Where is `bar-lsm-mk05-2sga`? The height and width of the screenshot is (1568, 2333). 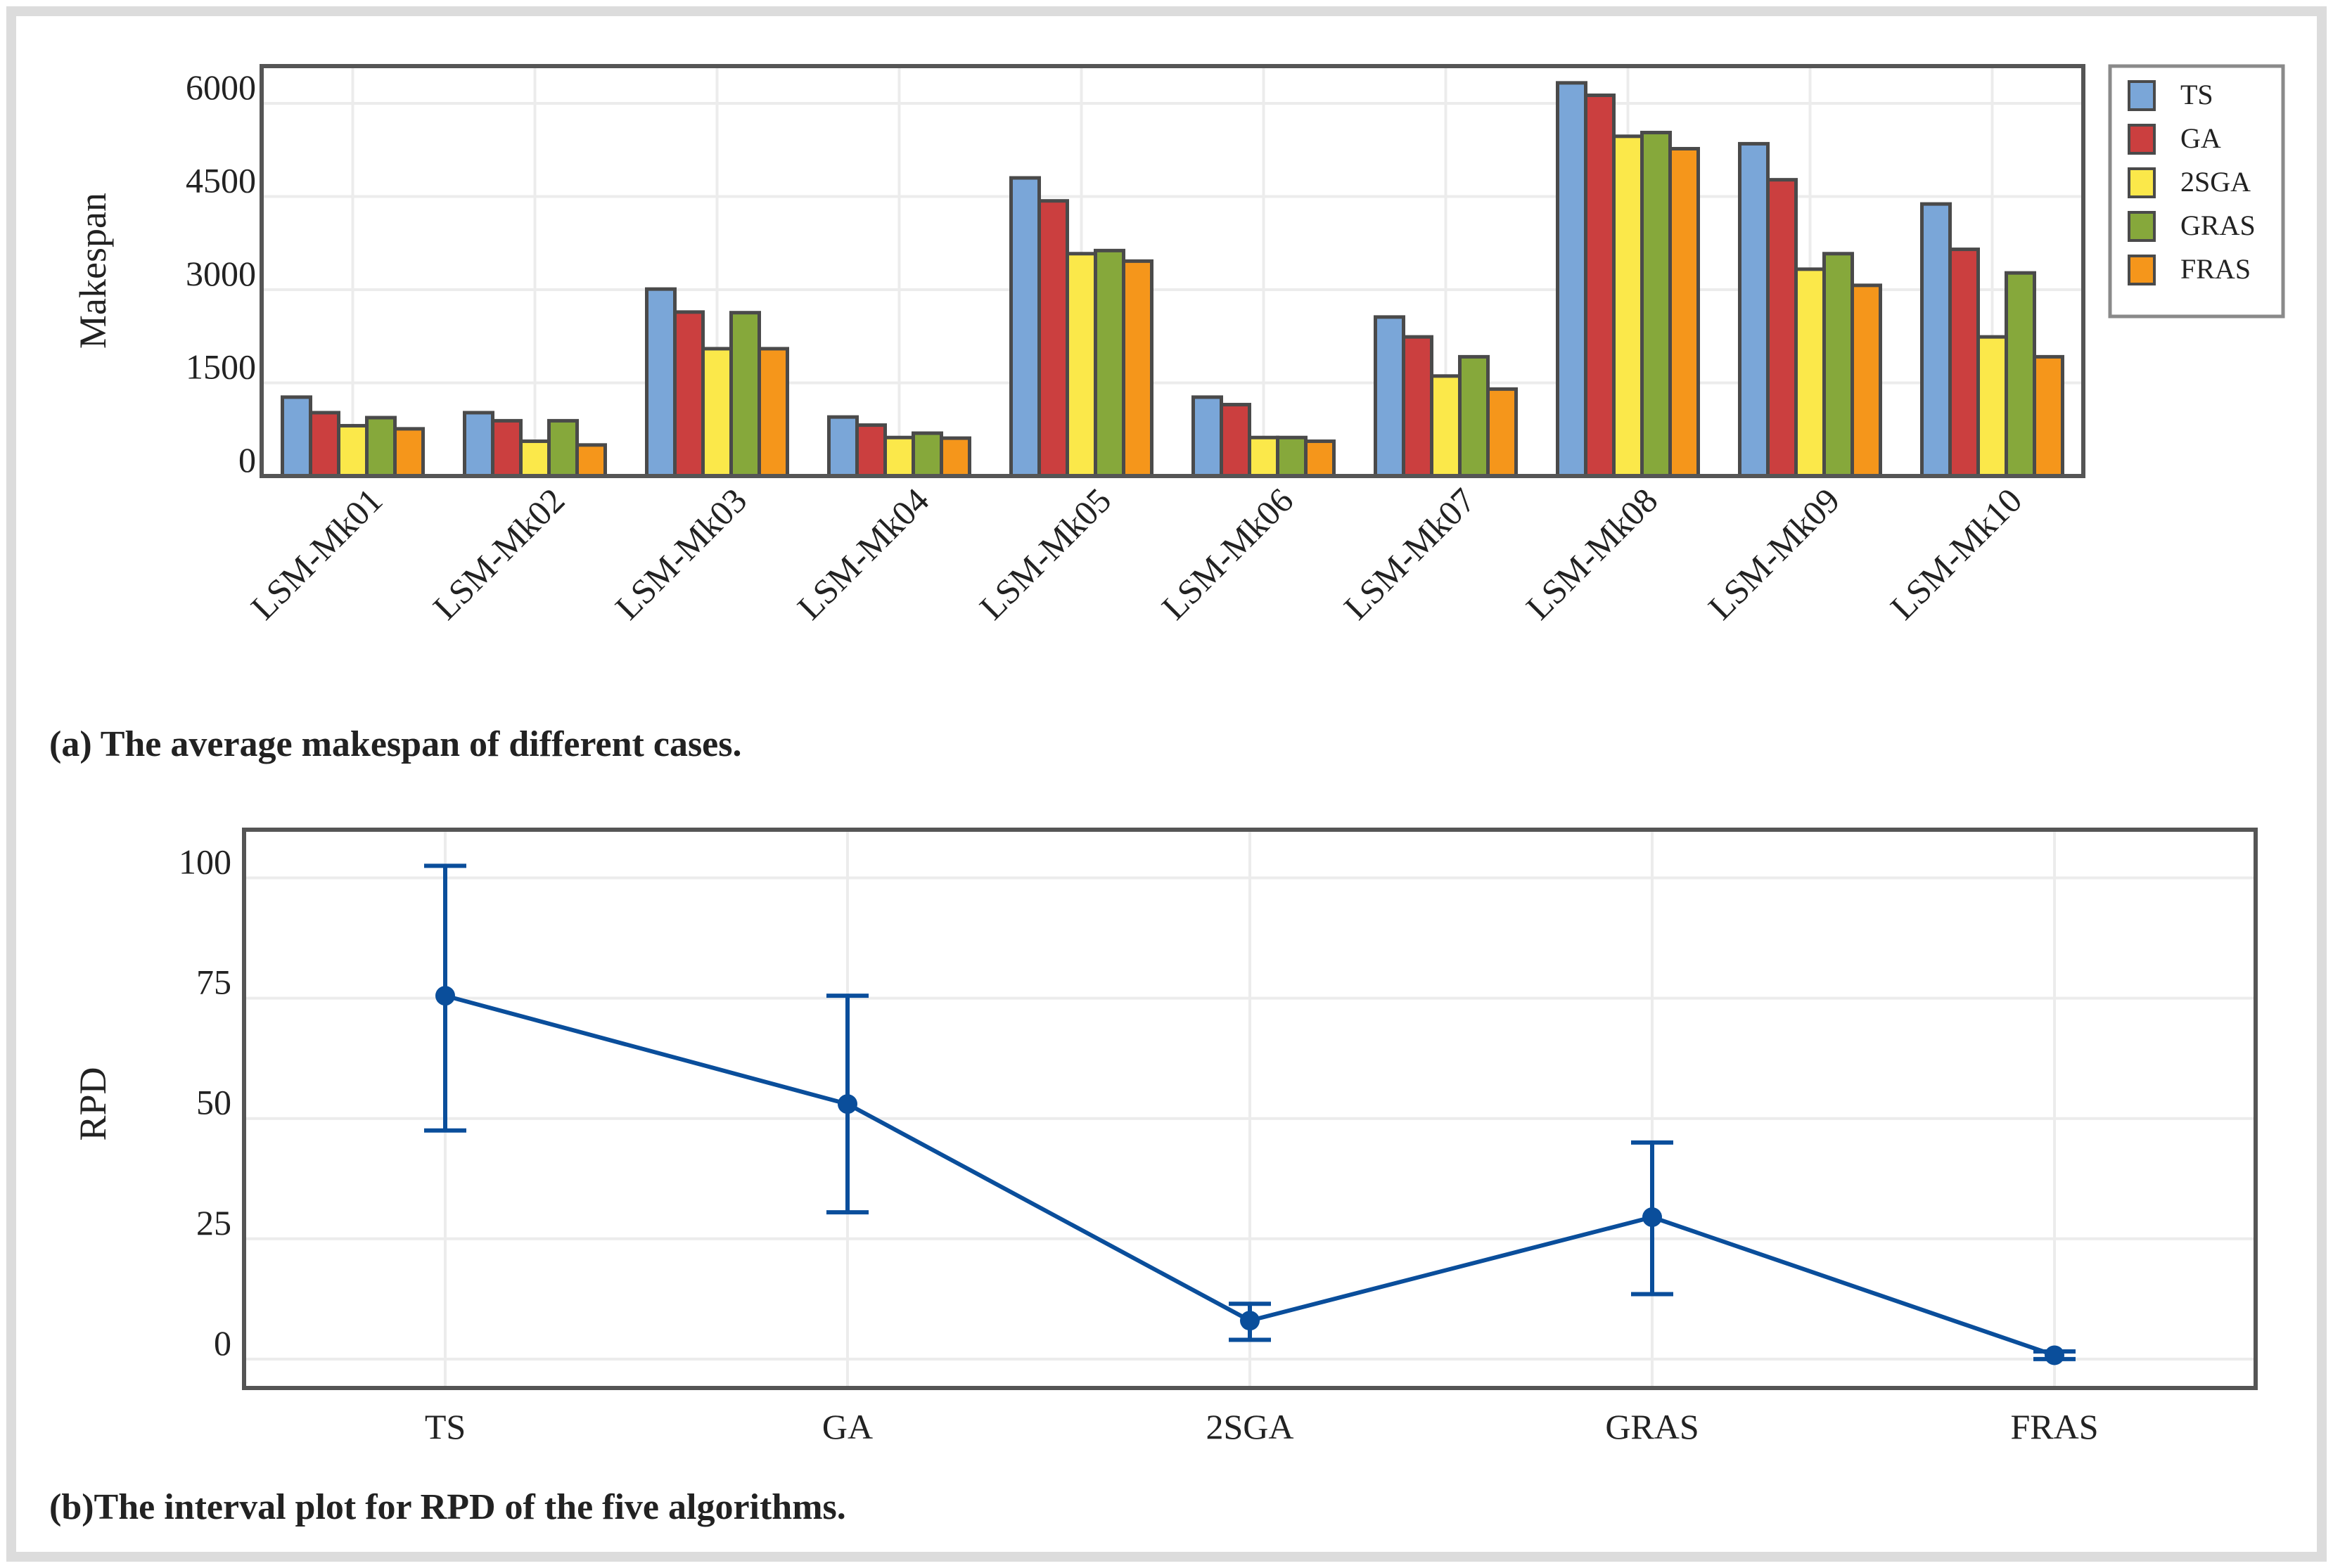 bar-lsm-mk05-2sga is located at coordinates (1081, 365).